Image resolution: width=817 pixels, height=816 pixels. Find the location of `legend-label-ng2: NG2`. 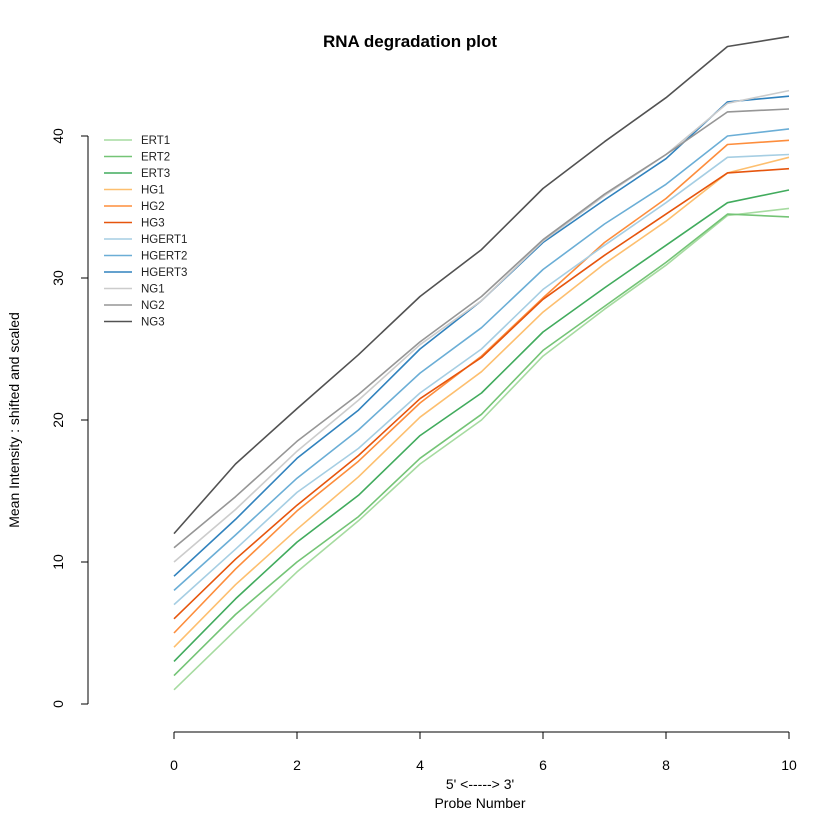

legend-label-ng2: NG2 is located at coordinates (153, 306).